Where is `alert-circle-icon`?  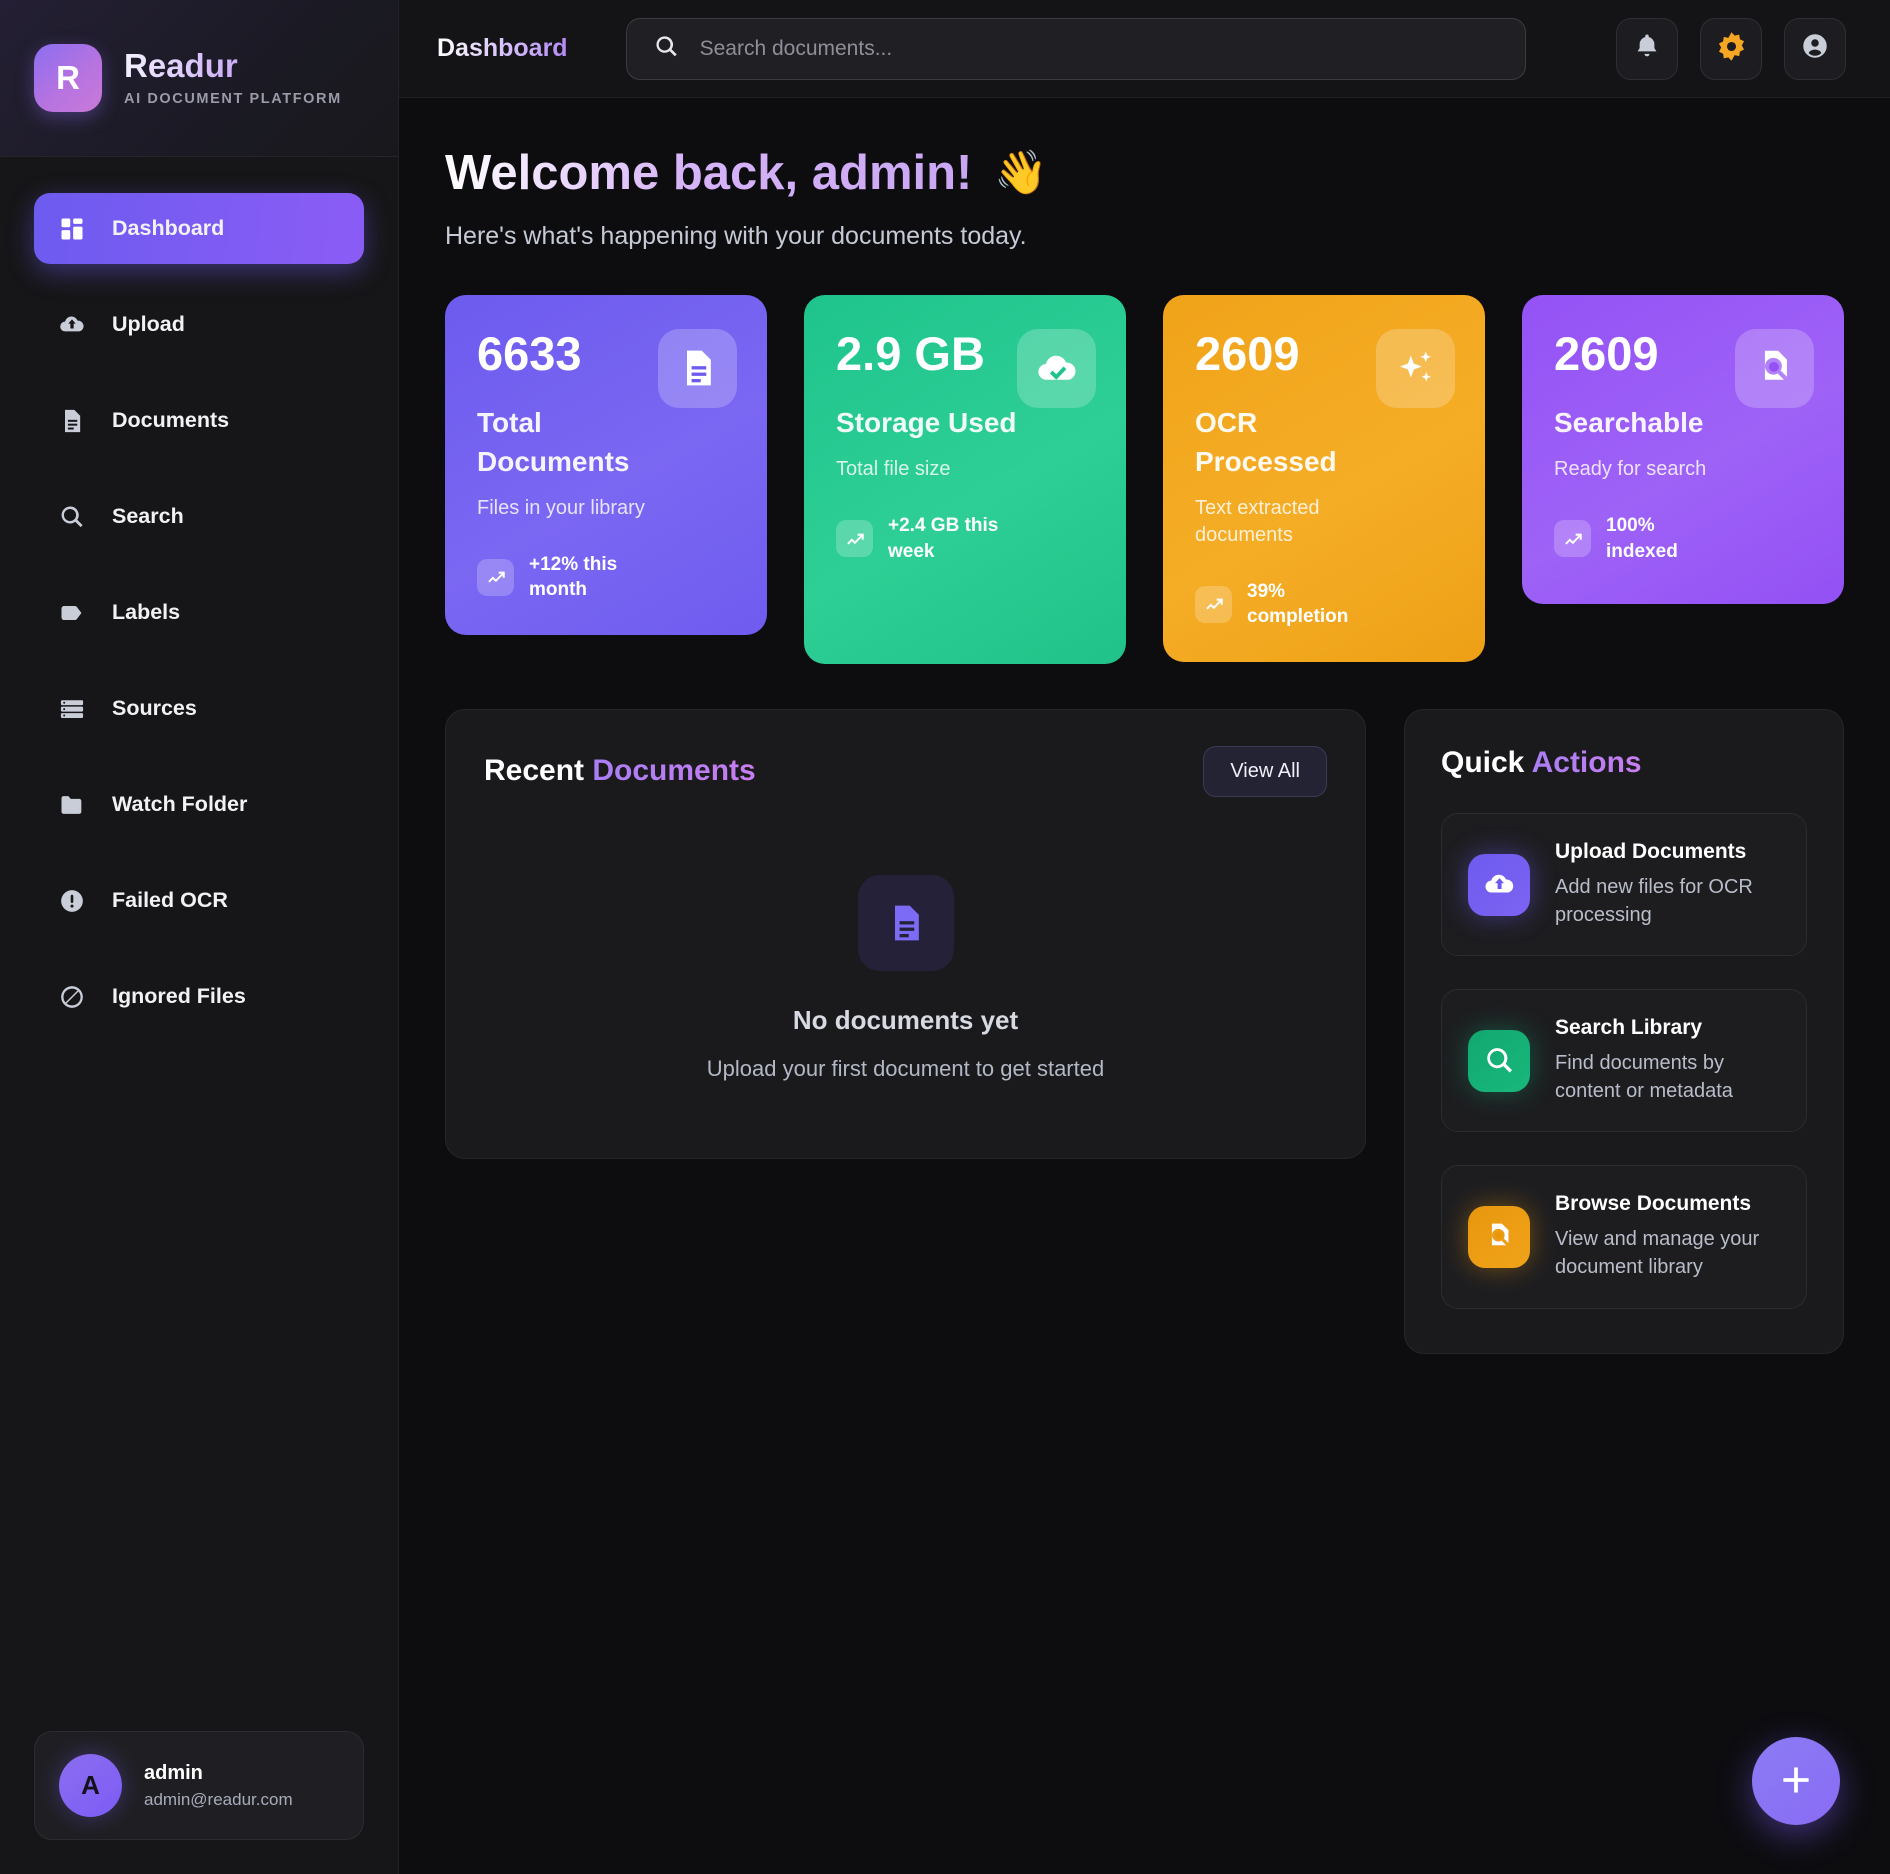
alert-circle-icon is located at coordinates (72, 901).